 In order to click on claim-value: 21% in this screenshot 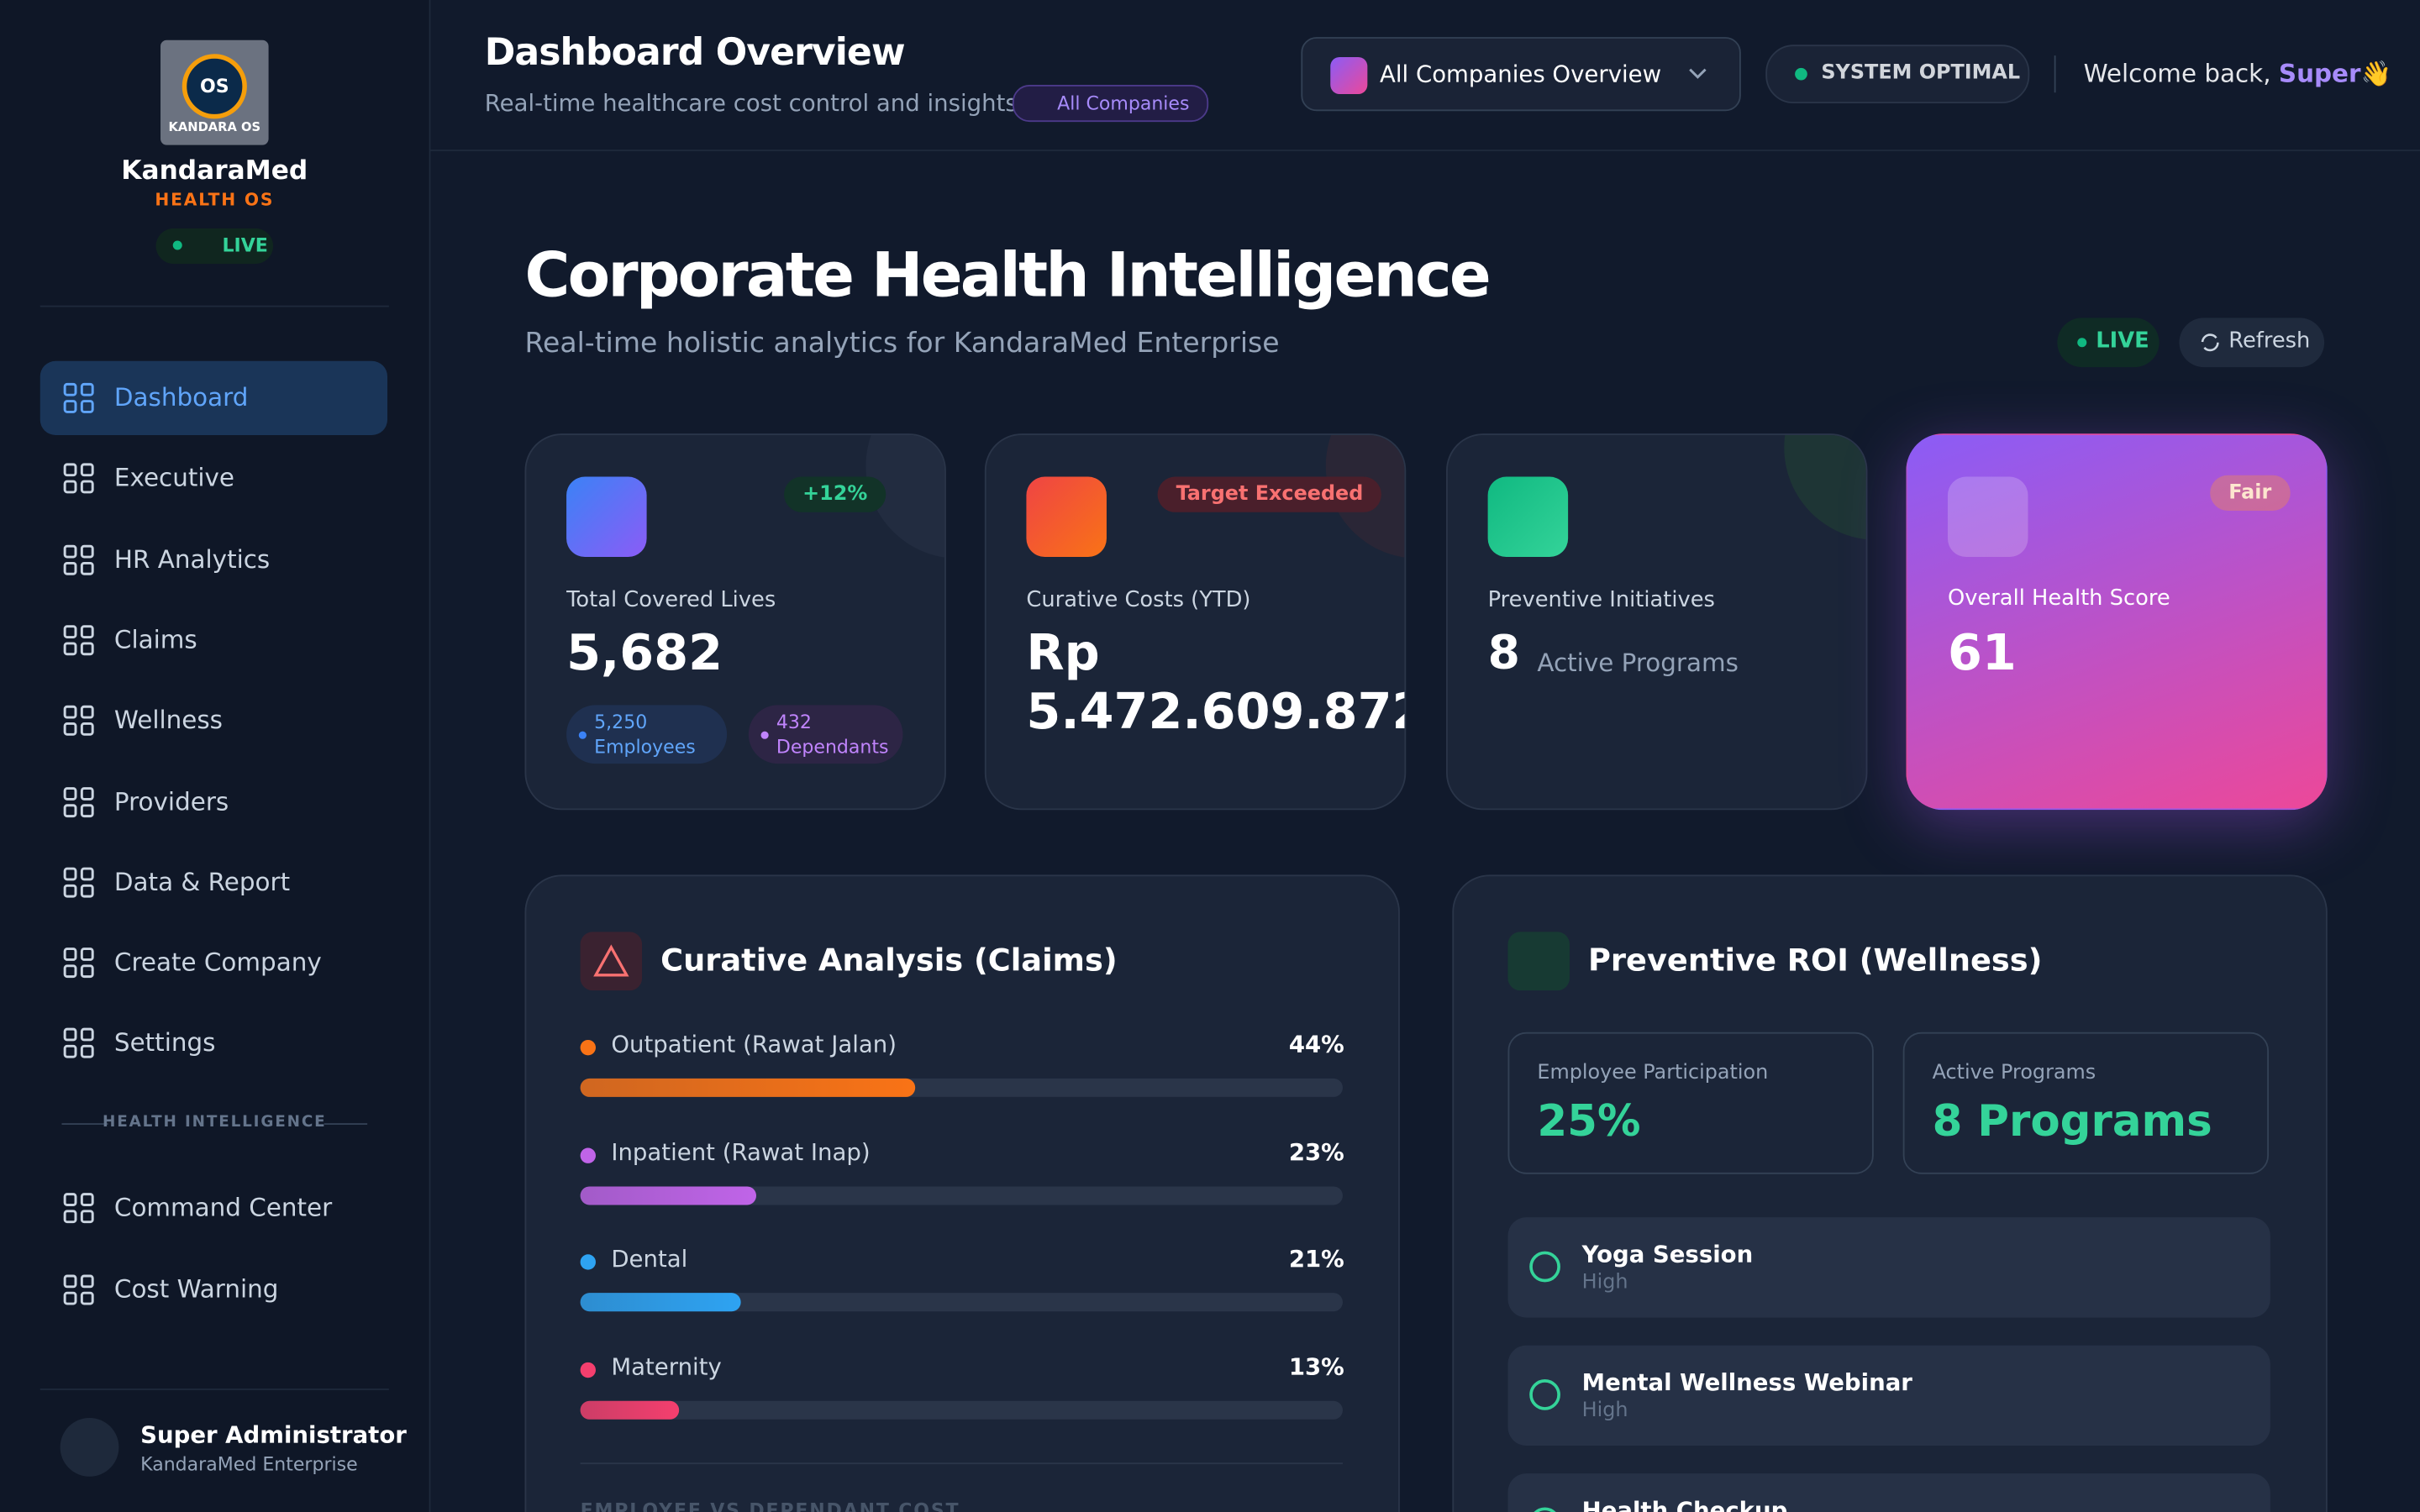, I will do `click(1316, 1259)`.